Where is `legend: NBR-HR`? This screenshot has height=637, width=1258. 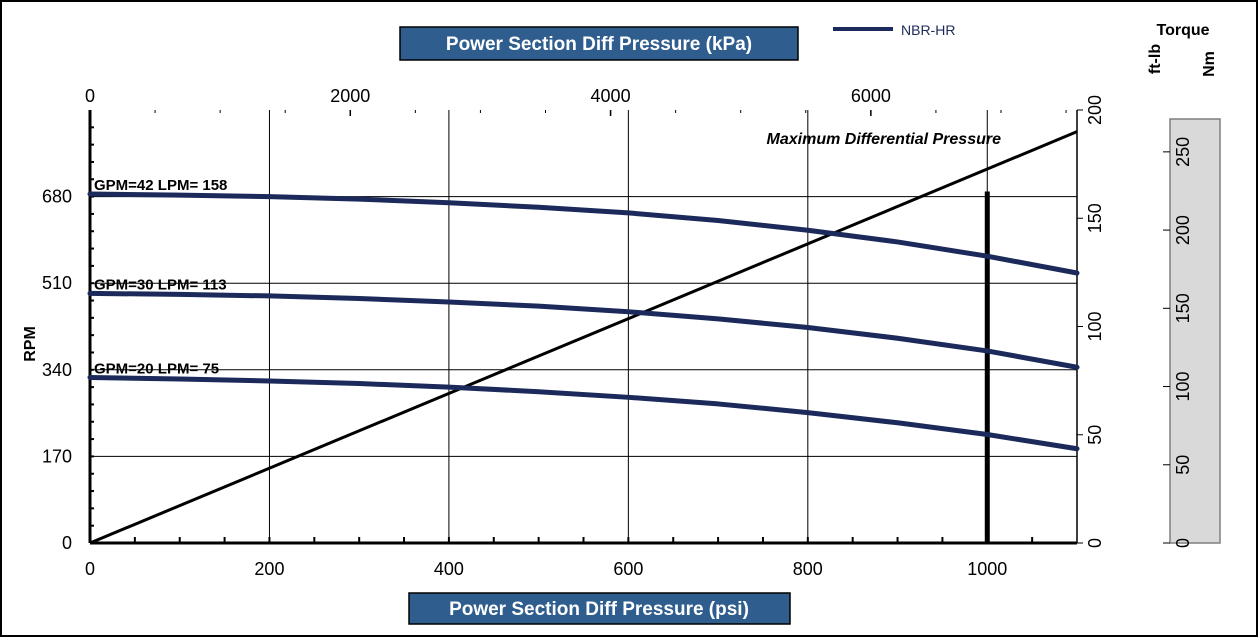 legend: NBR-HR is located at coordinates (894, 30).